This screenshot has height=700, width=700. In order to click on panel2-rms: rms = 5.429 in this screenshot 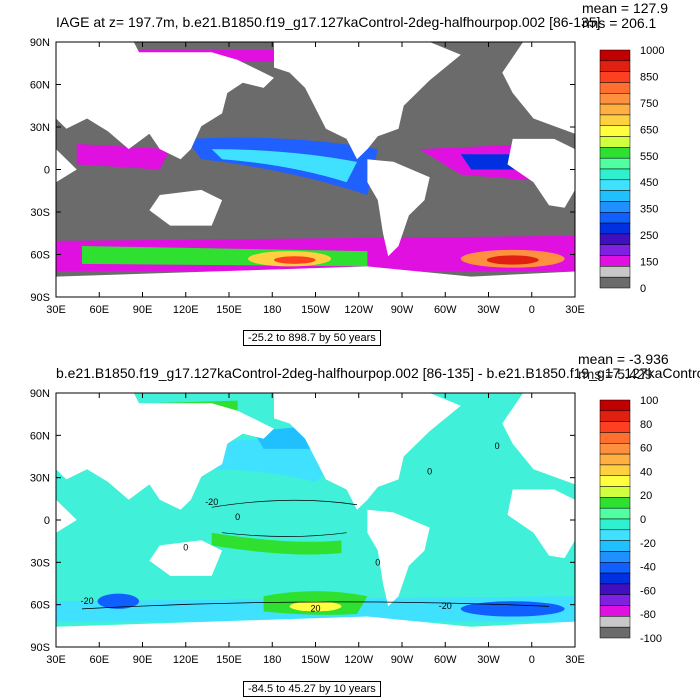, I will do `click(615, 374)`.